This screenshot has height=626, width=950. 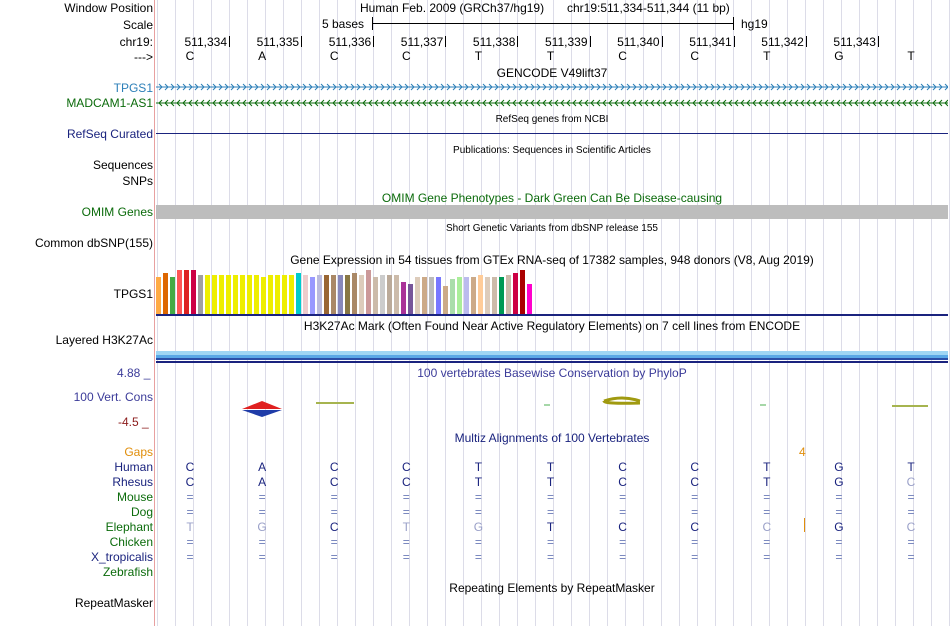 What do you see at coordinates (129, 527) in the screenshot?
I see `species-label: Elephant` at bounding box center [129, 527].